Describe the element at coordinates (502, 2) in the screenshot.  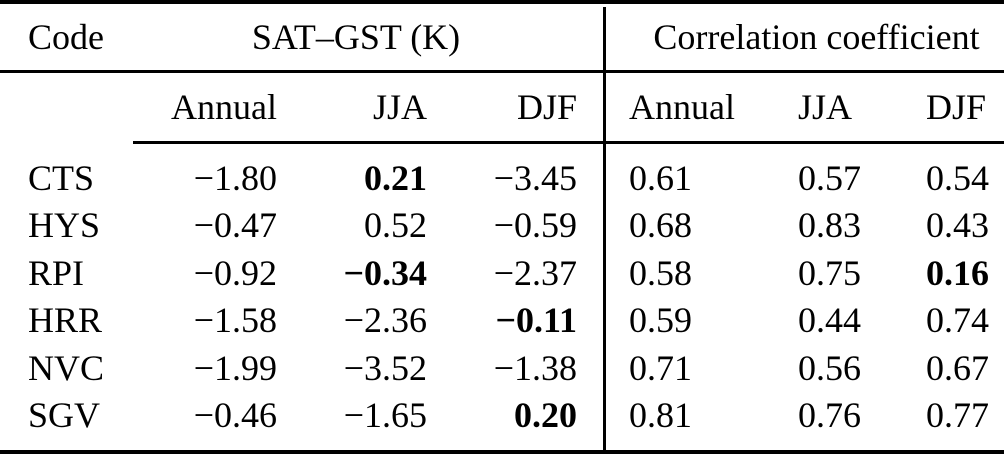
I see `top-rule` at that location.